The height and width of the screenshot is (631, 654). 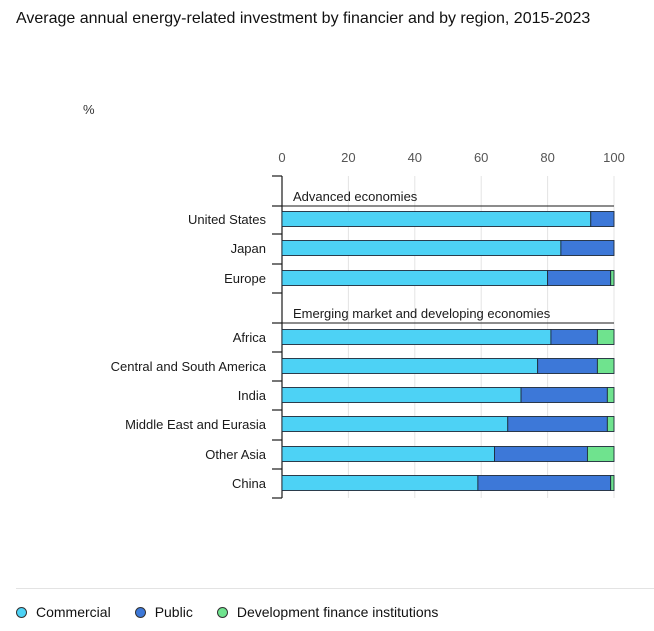 I want to click on category-label: Central and South America, so click(x=189, y=366).